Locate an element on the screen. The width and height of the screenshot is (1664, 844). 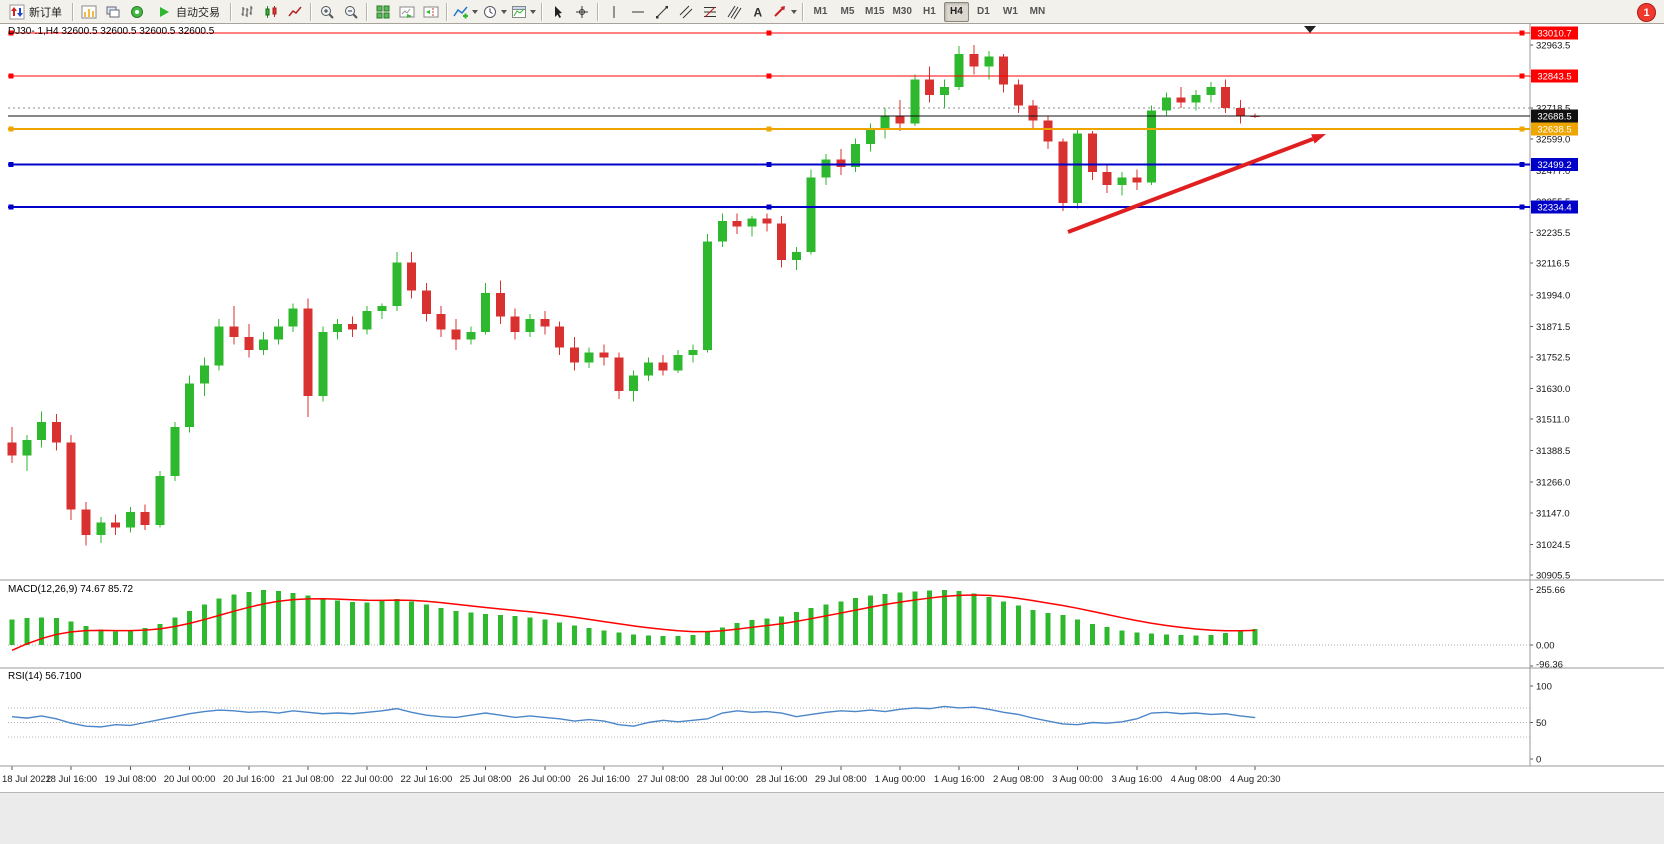
text-tool-button: A is located at coordinates (758, 12).